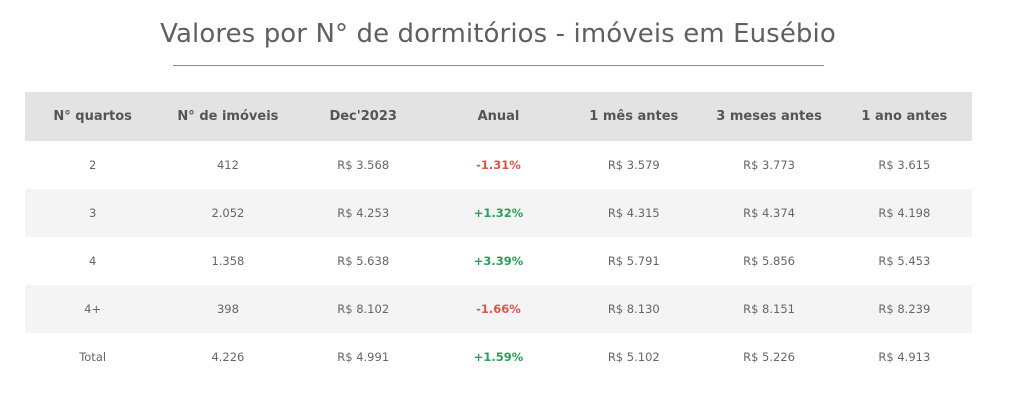 Image resolution: width=1024 pixels, height=403 pixels. I want to click on cell-dec2023: R$ 5.638, so click(363, 261).